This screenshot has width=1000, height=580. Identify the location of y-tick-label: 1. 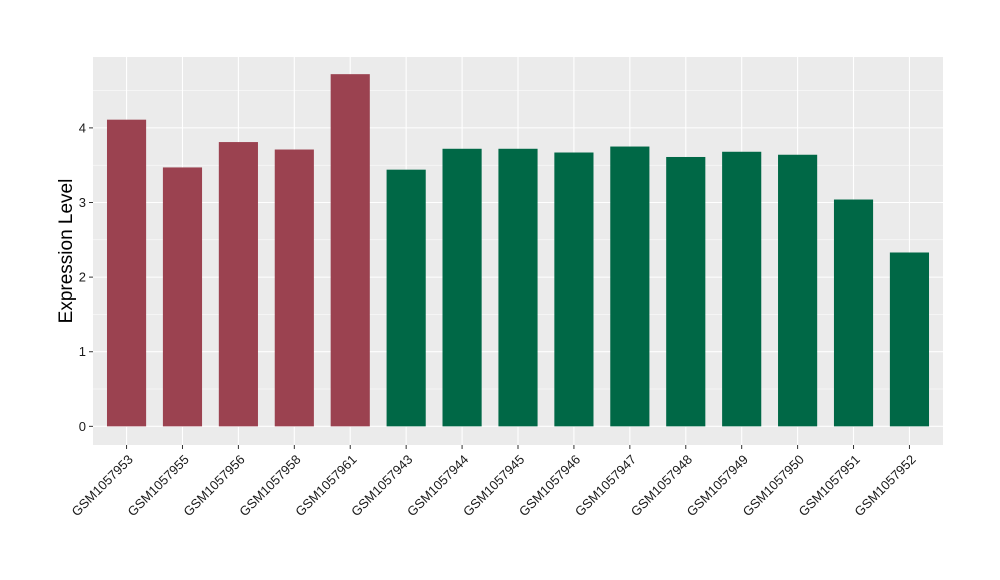
(82, 351).